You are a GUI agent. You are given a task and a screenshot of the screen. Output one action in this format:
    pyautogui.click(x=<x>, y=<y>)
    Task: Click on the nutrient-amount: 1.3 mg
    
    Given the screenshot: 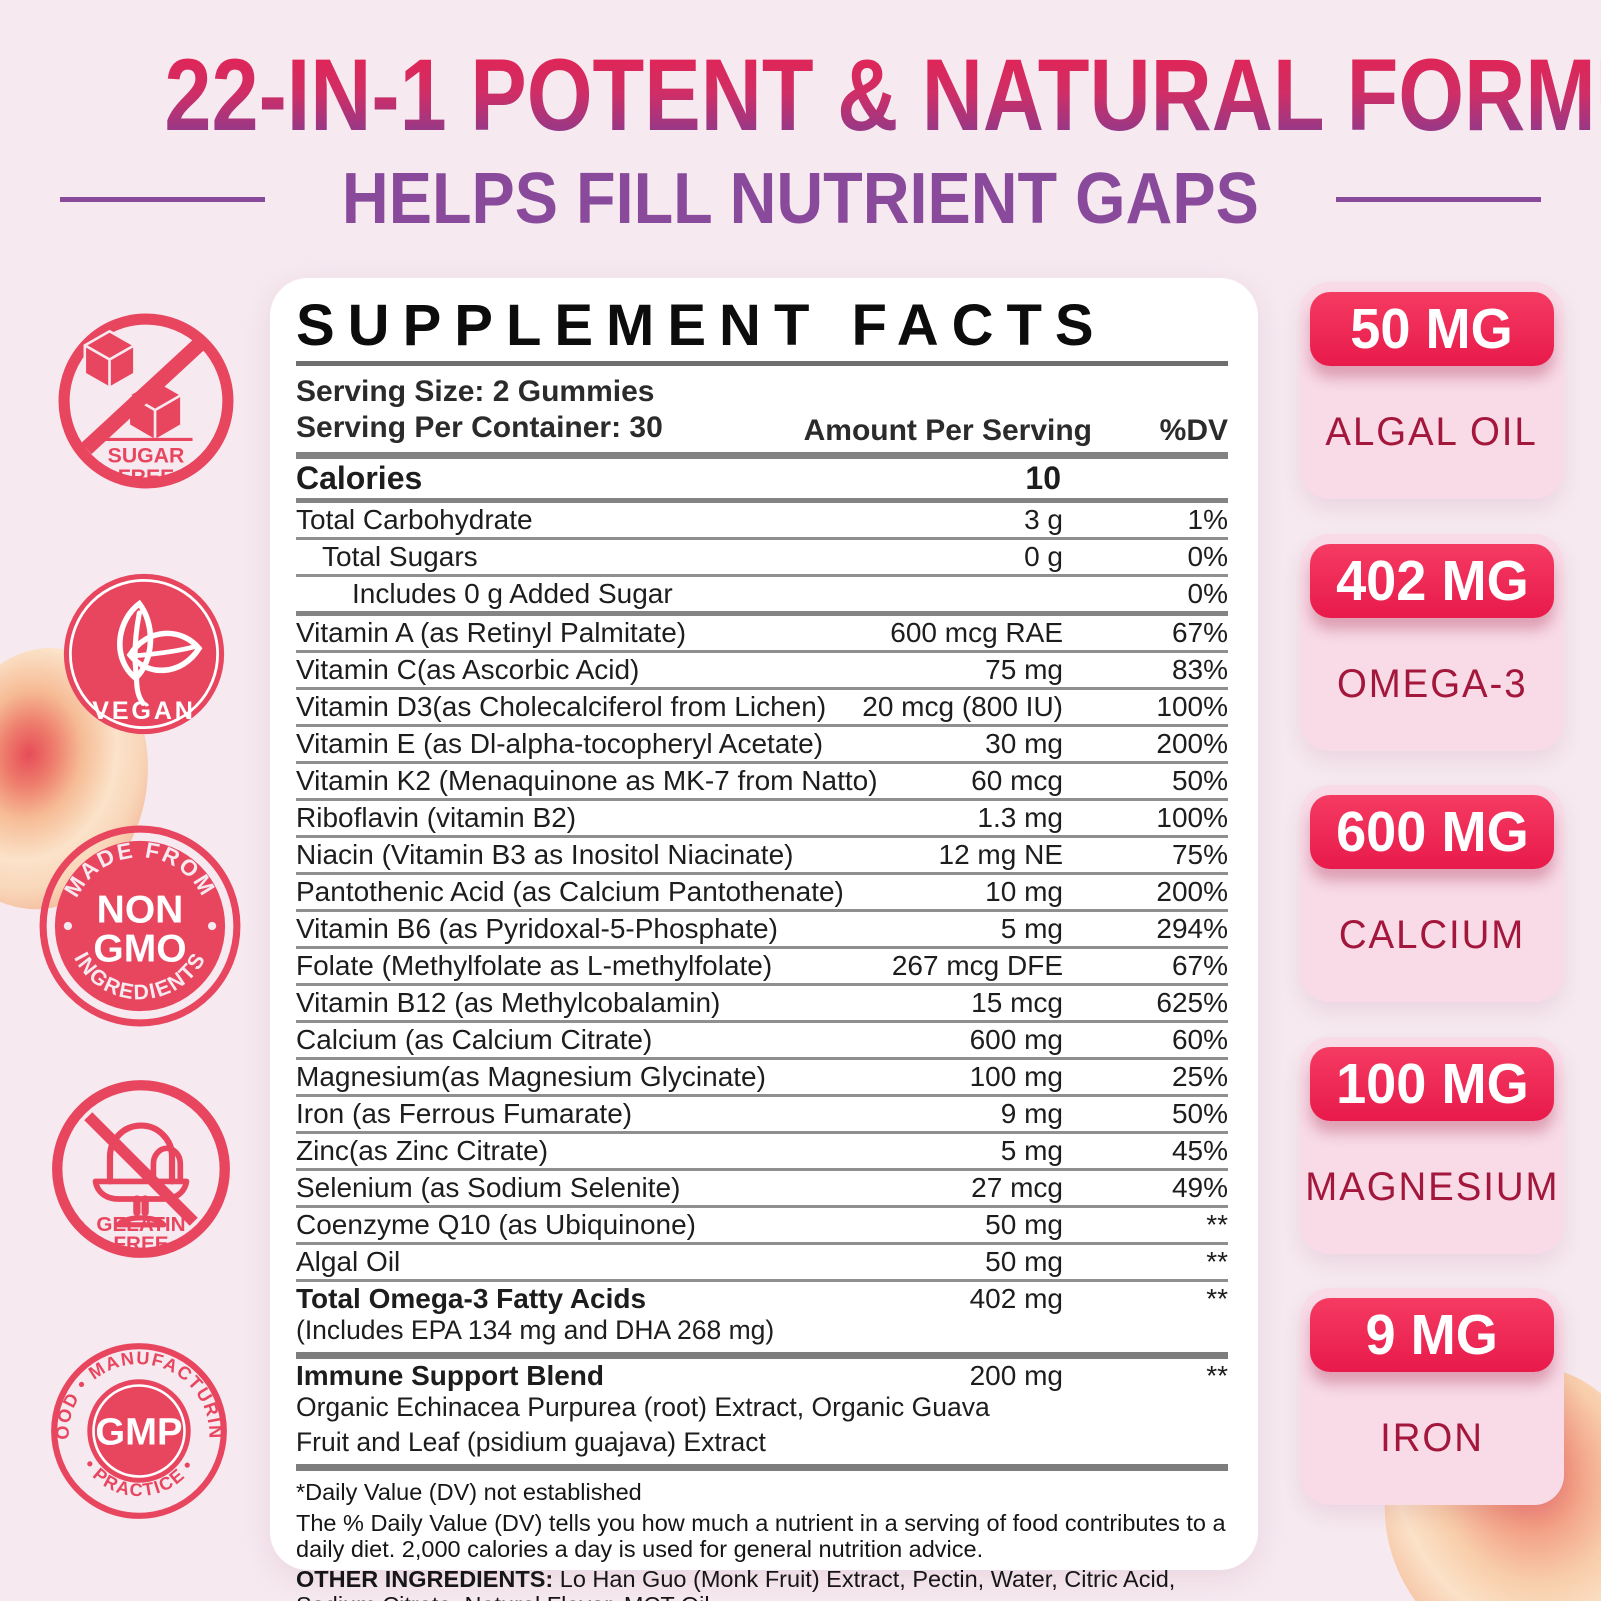 What is the action you would take?
    pyautogui.click(x=1020, y=817)
    